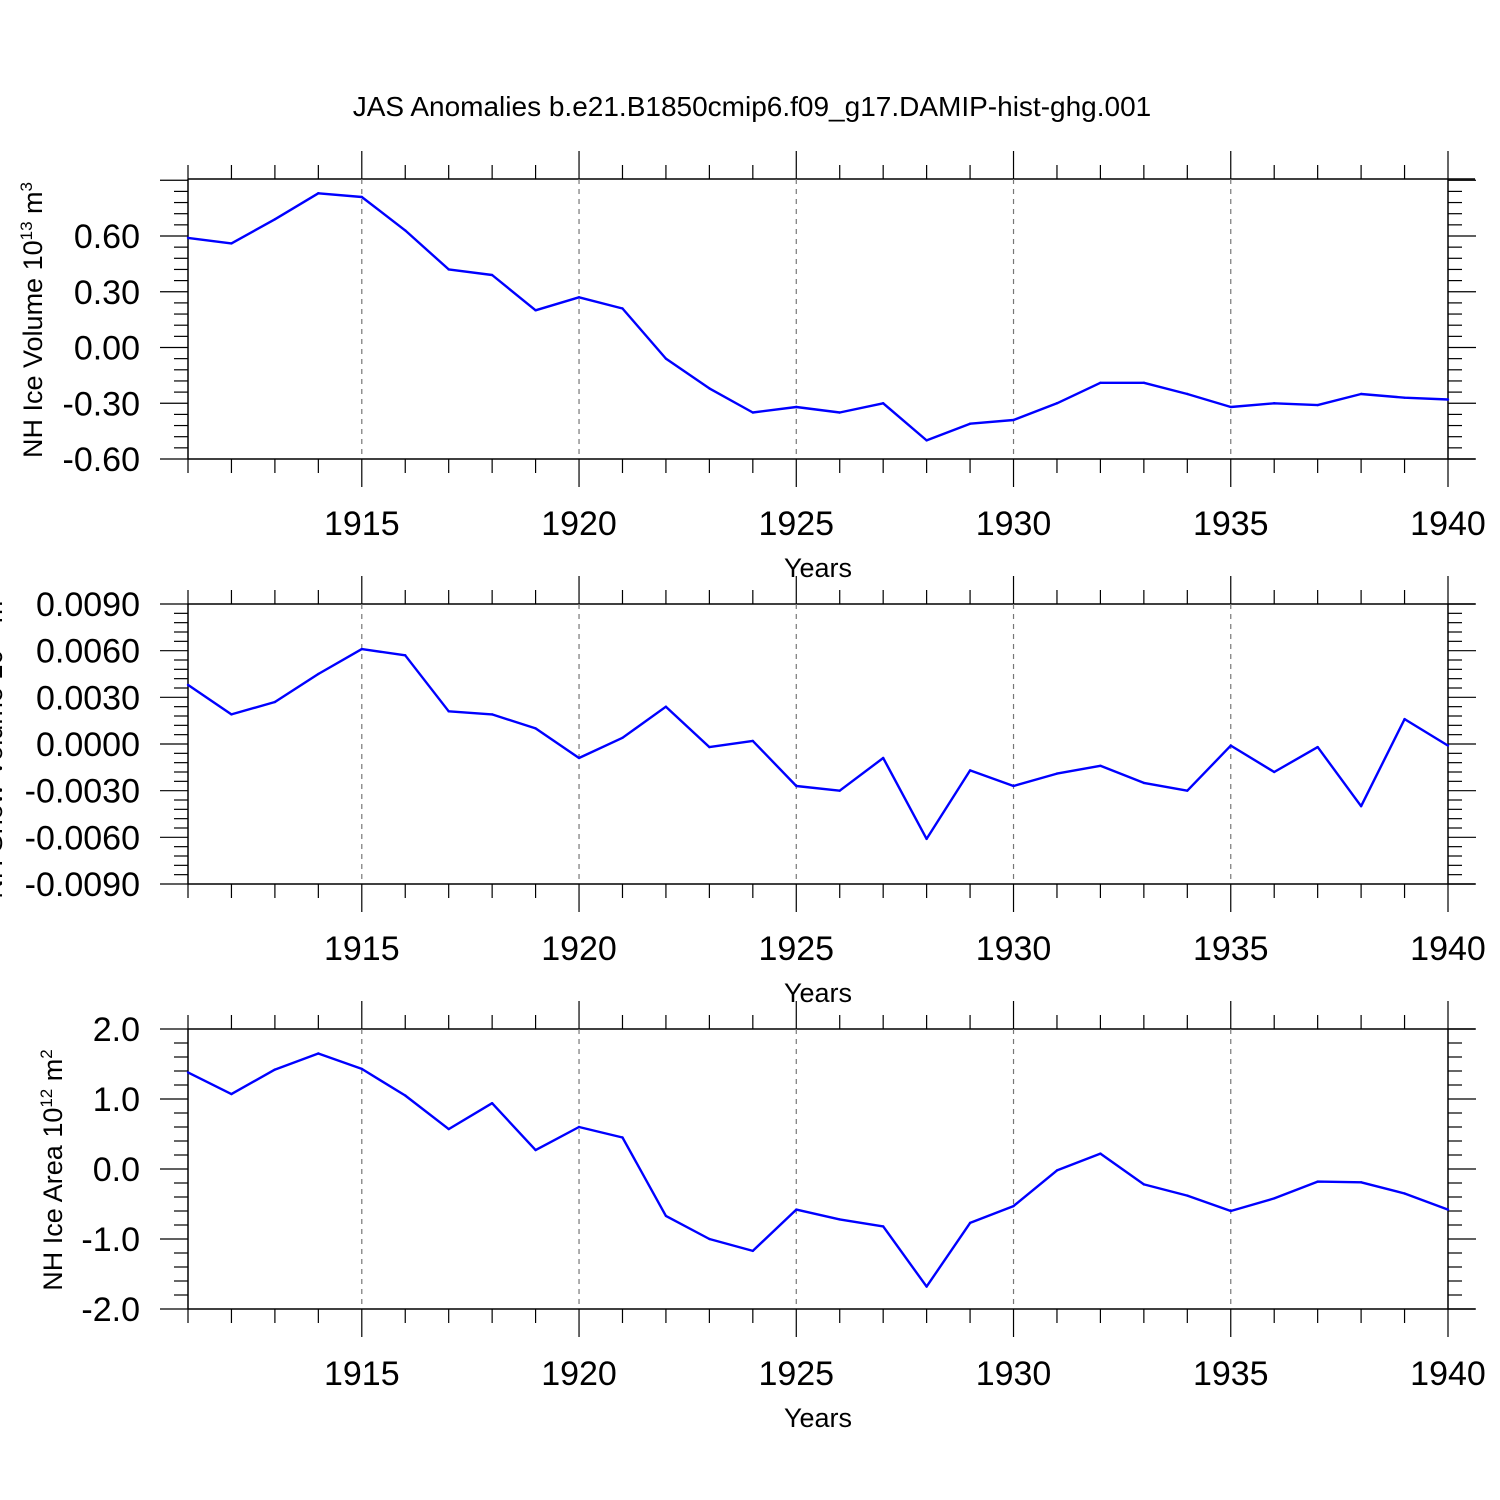 This screenshot has height=1500, width=1500. Describe the element at coordinates (116, 1030) in the screenshot. I see `y-tick-label: 2.0` at that location.